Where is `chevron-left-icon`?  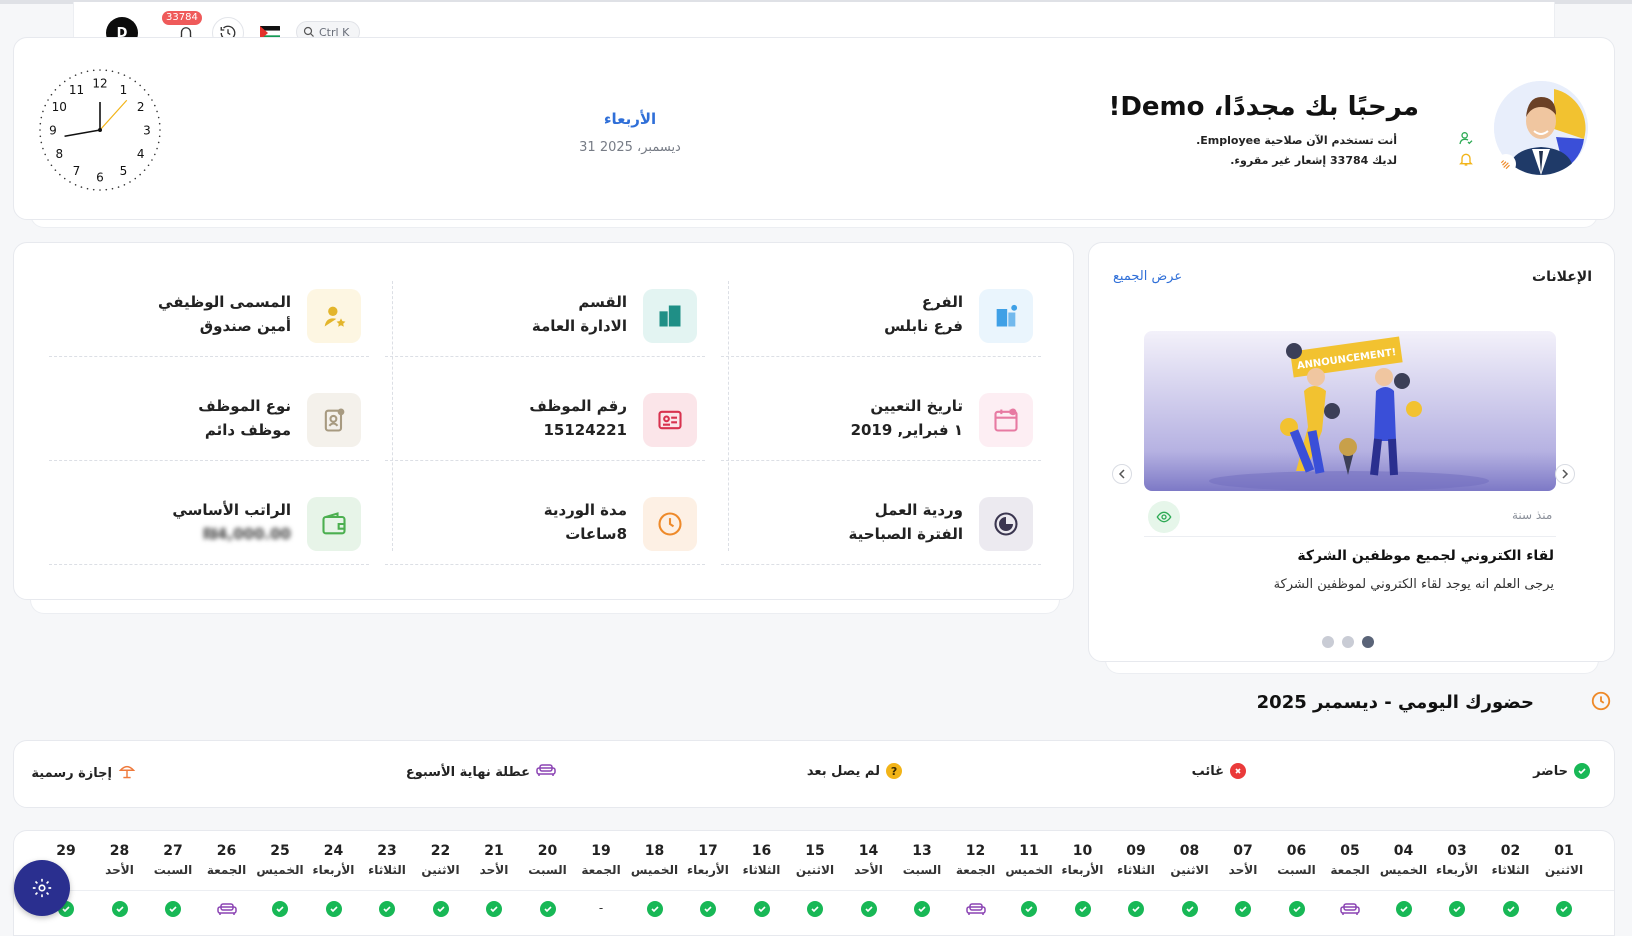 chevron-left-icon is located at coordinates (1121, 474).